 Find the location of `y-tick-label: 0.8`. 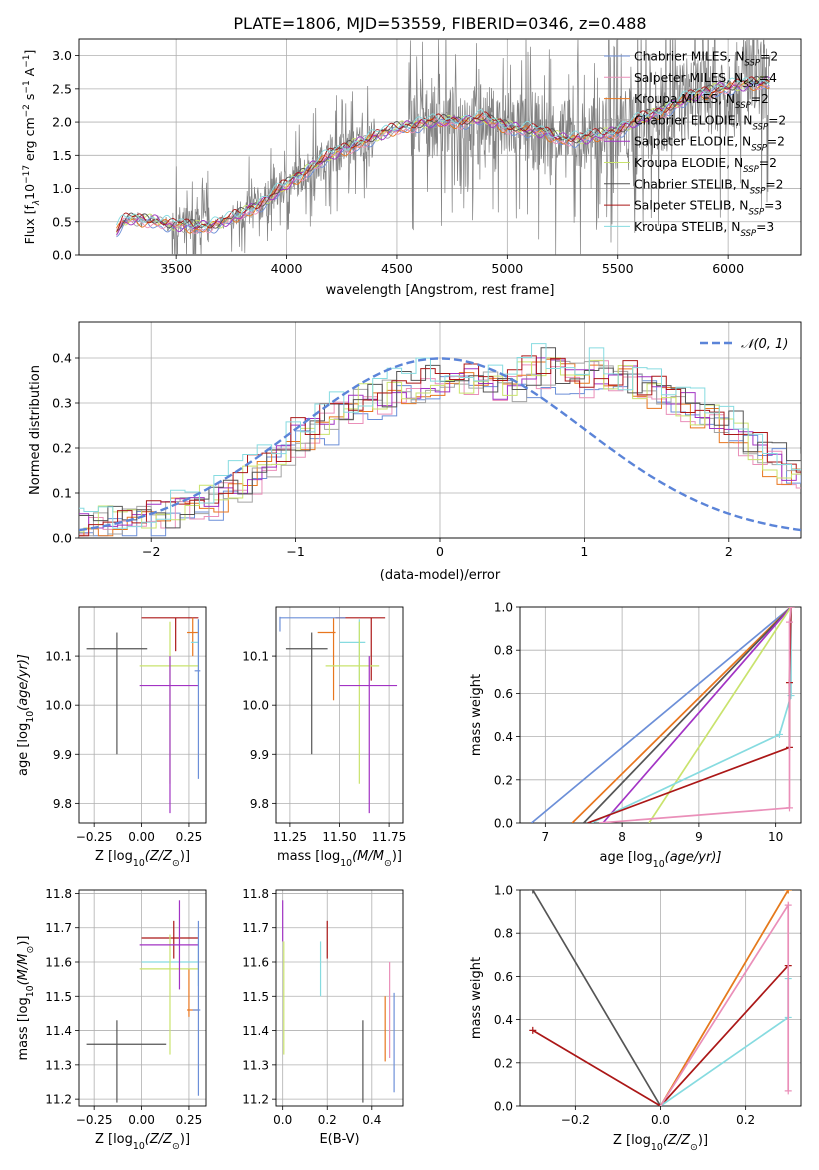

y-tick-label: 0.8 is located at coordinates (503, 934).